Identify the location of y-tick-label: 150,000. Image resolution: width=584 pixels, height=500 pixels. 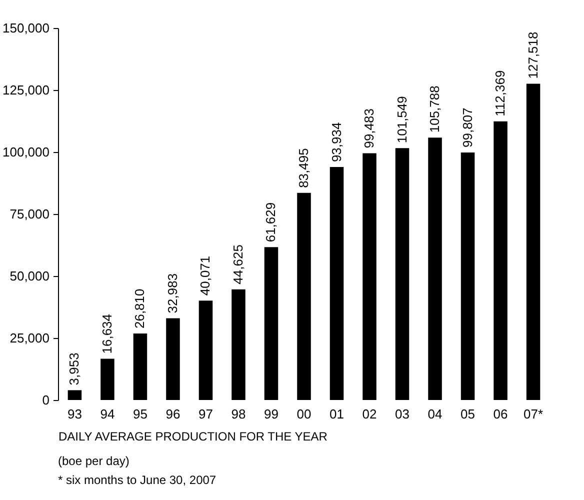
(26, 28).